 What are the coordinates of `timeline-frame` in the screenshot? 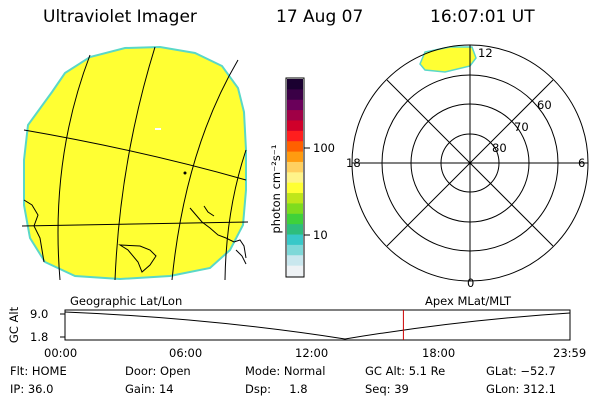 It's located at (317, 325).